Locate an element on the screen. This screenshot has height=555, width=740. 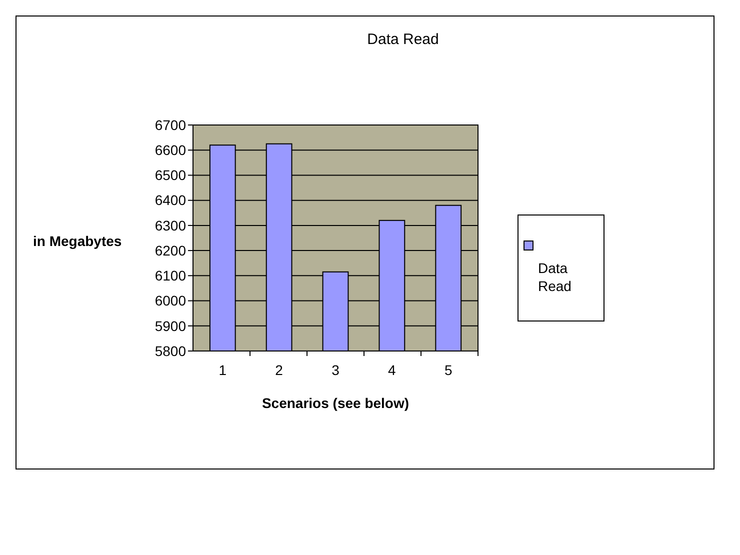
y-tick-label: 6700 is located at coordinates (170, 124).